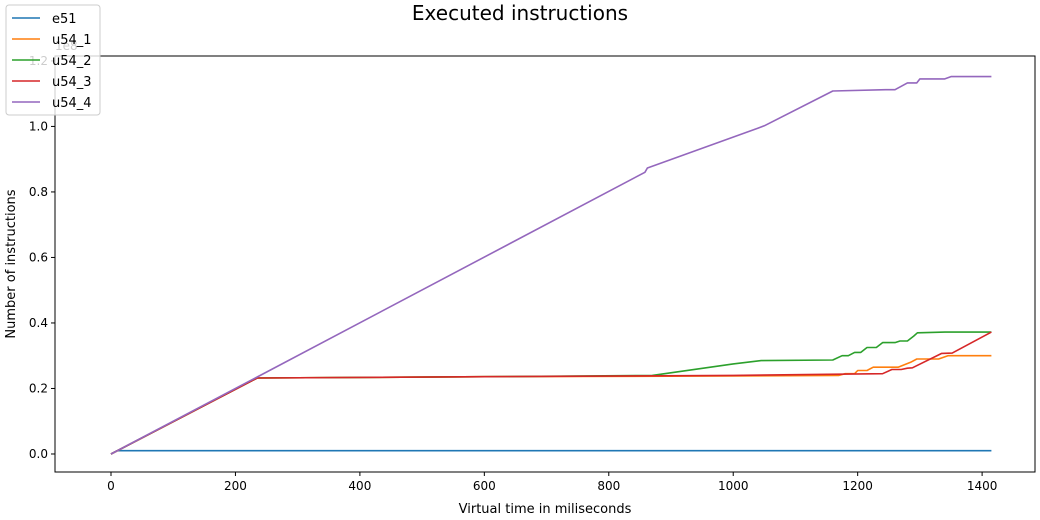 The width and height of the screenshot is (1040, 520). What do you see at coordinates (857, 486) in the screenshot?
I see `x-tick-label: 1200` at bounding box center [857, 486].